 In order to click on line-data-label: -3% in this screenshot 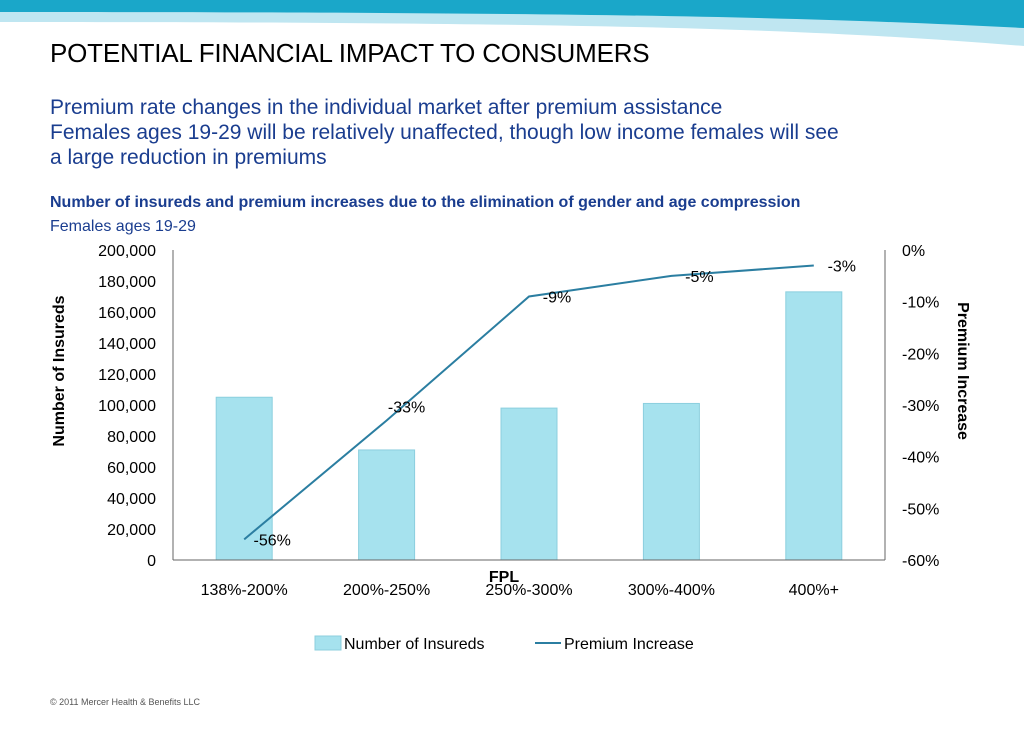, I will do `click(842, 267)`.